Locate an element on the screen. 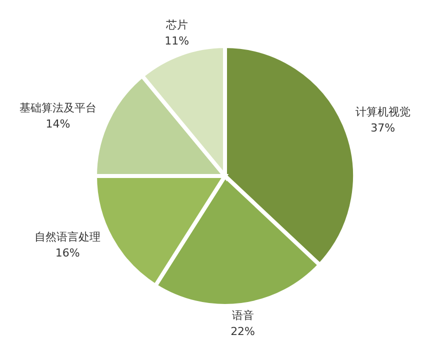  data-label: 16% is located at coordinates (67, 253).